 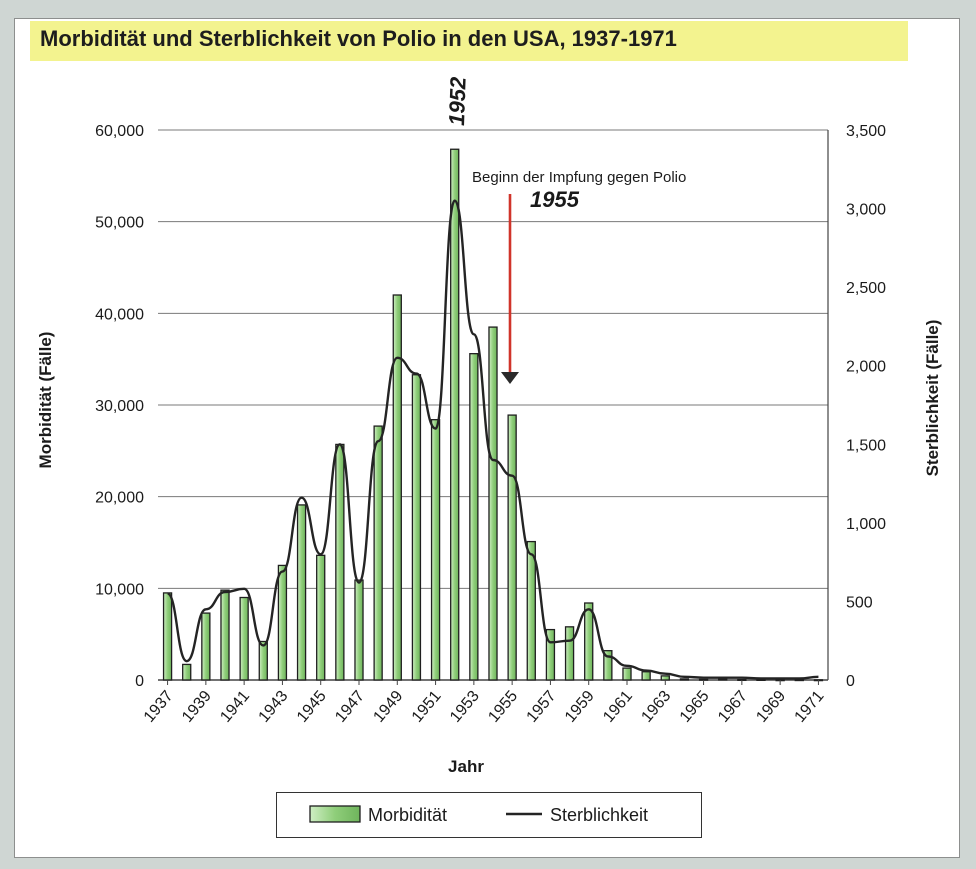 I want to click on bar-morbidity-1958, so click(x=569, y=653).